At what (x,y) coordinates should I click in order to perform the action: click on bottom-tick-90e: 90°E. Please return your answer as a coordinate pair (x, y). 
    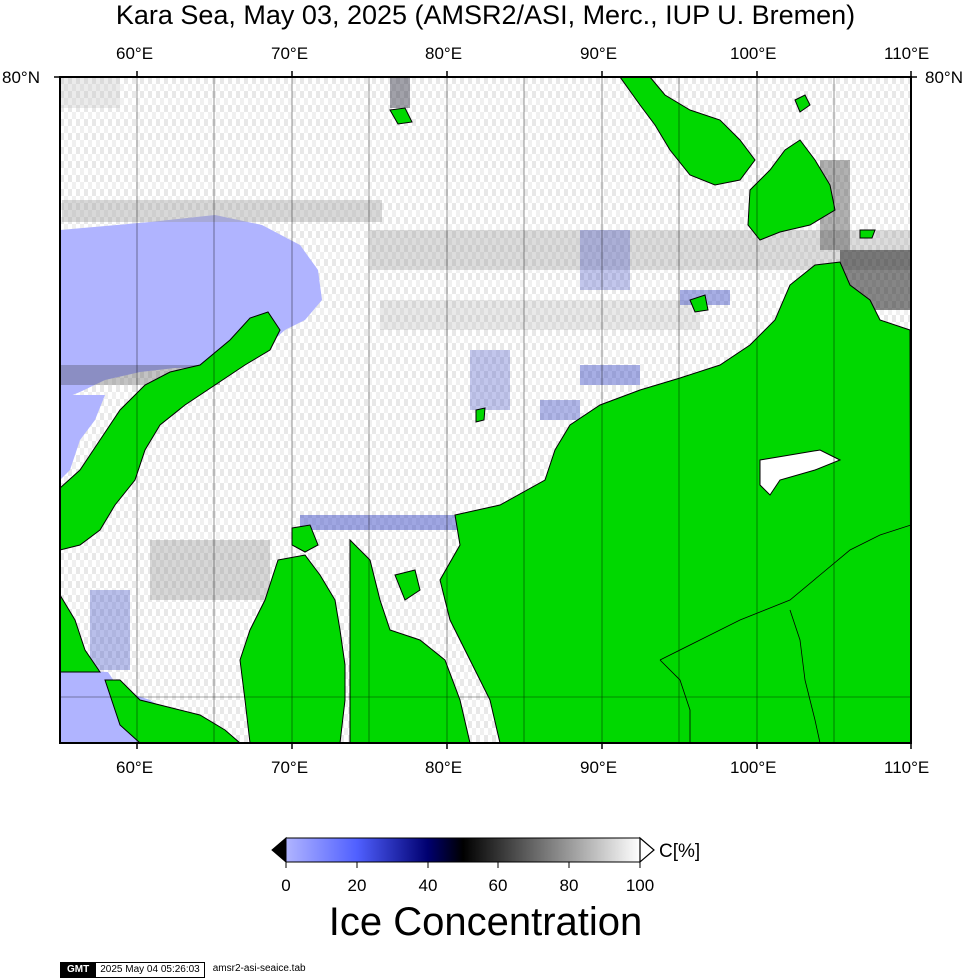
    Looking at the image, I should click on (599, 767).